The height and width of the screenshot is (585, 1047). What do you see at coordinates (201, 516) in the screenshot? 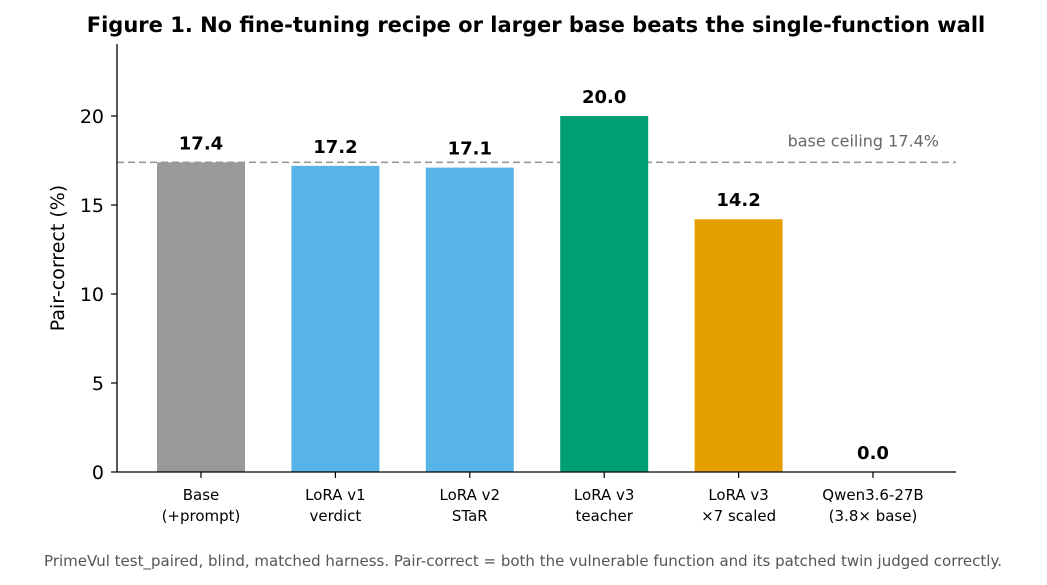
I see `category-label-1-line-2: (+prompt)` at bounding box center [201, 516].